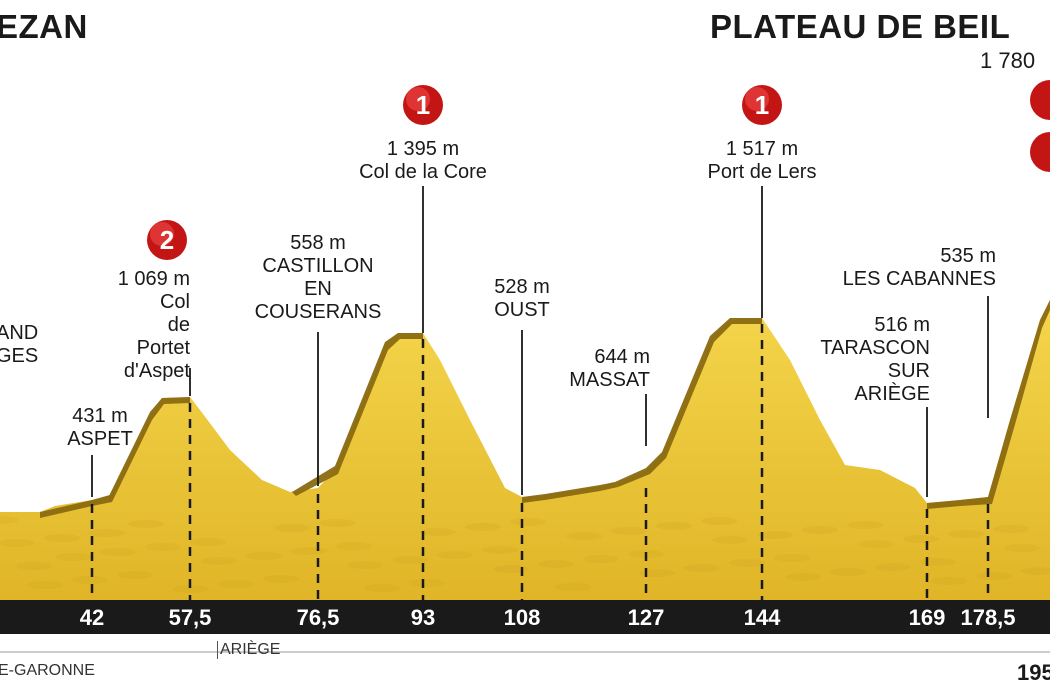 The image size is (1050, 700). What do you see at coordinates (100, 439) in the screenshot?
I see `waypoint-name-0: ASPET` at bounding box center [100, 439].